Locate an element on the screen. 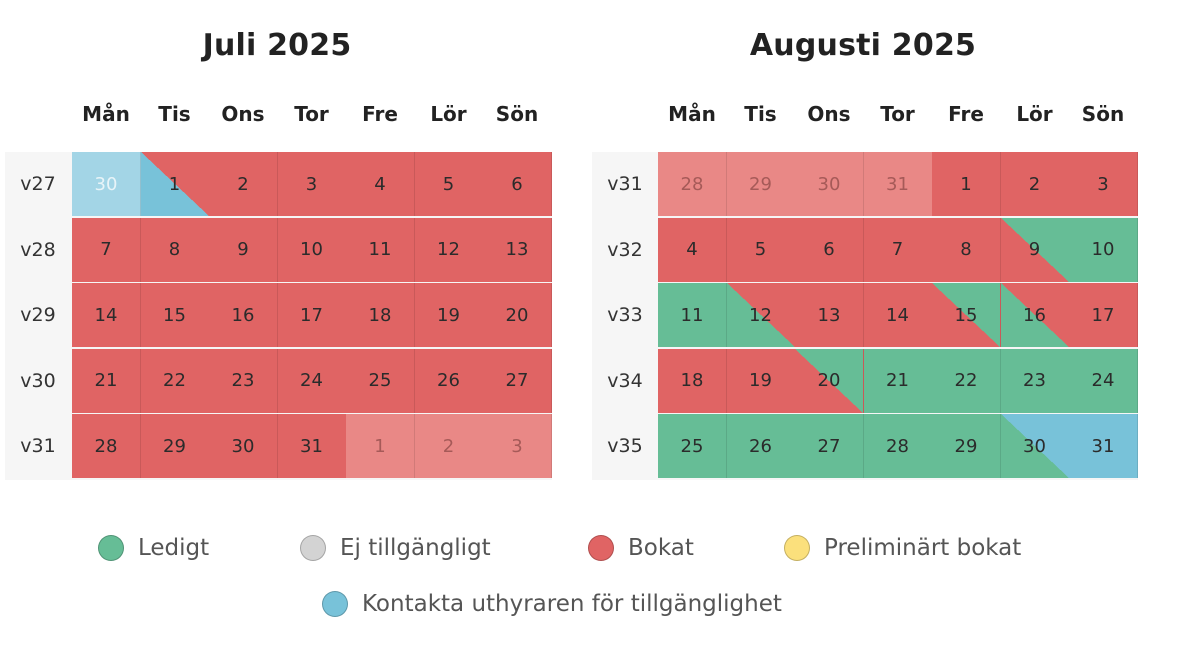 This screenshot has height=654, width=1200. day-number: 17 is located at coordinates (1103, 315).